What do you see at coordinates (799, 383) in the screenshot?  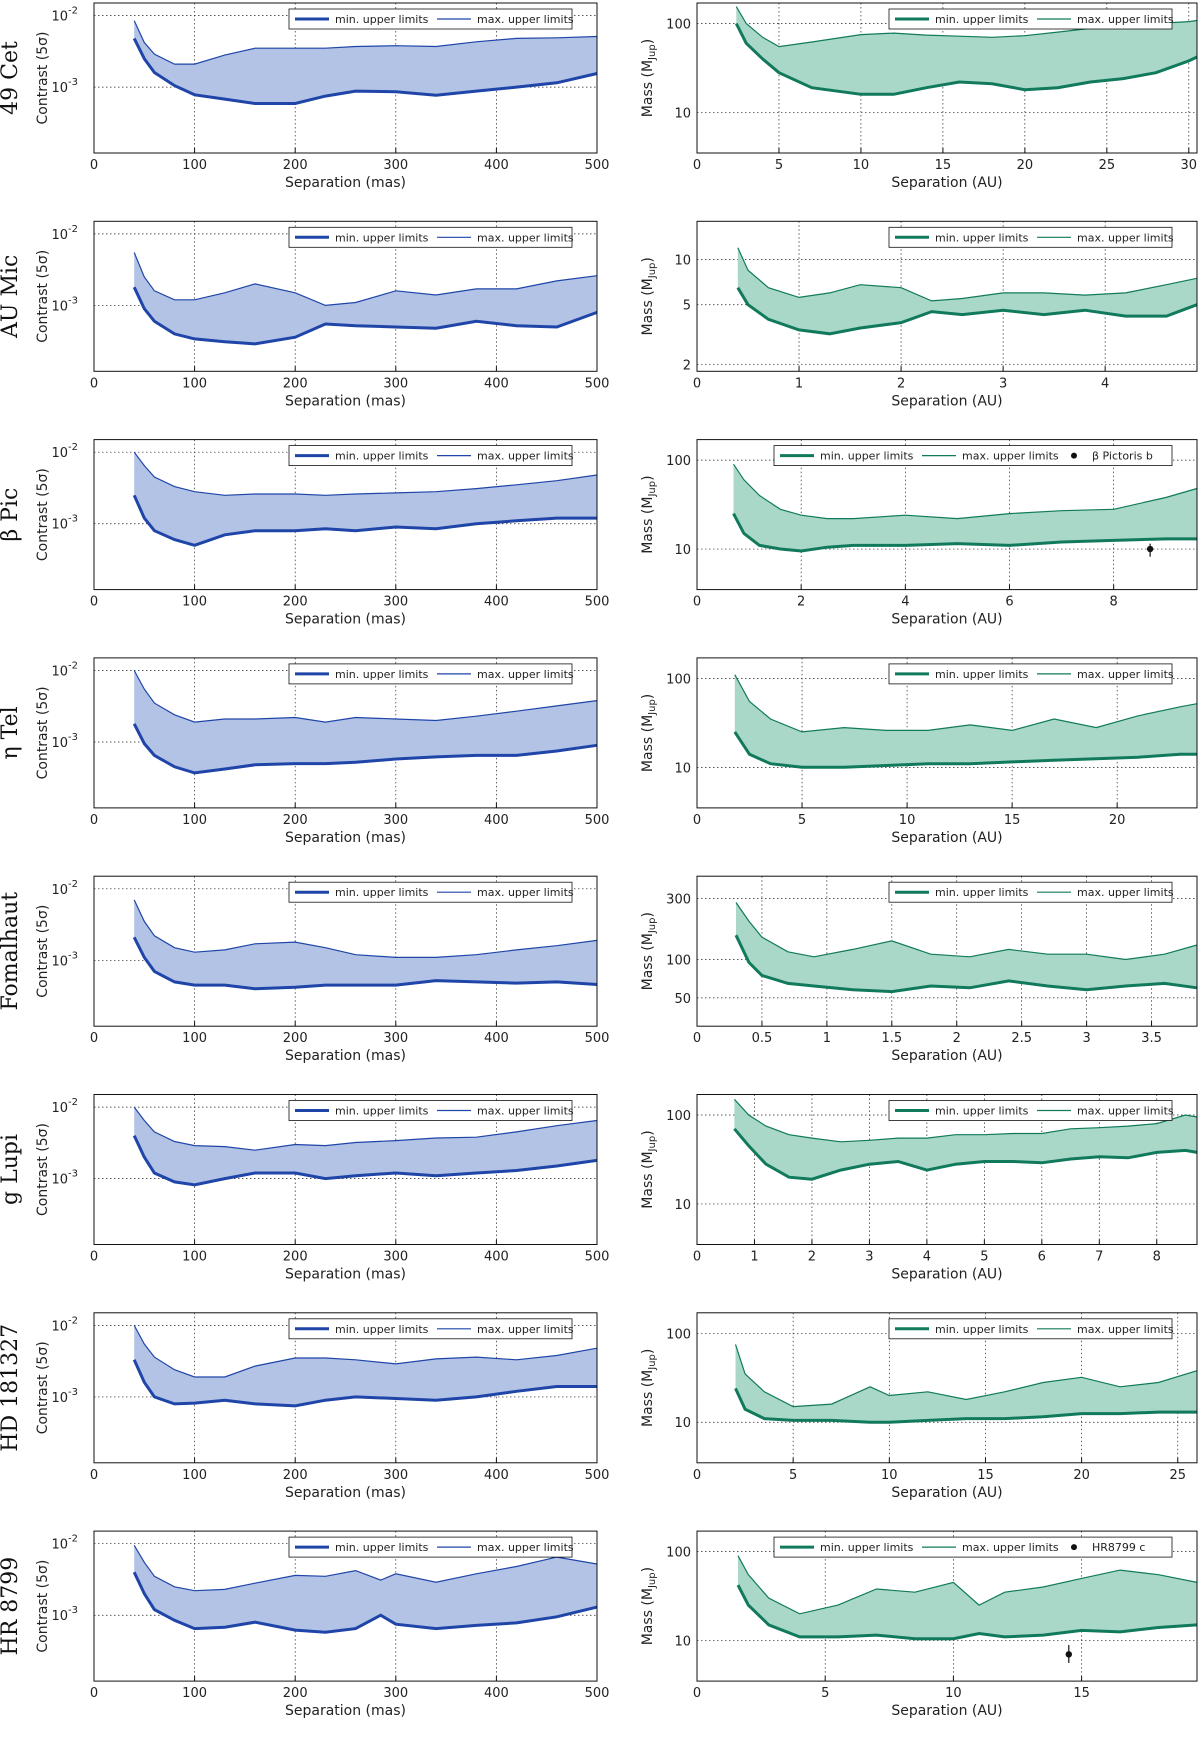 I see `x-tick-label: 1` at bounding box center [799, 383].